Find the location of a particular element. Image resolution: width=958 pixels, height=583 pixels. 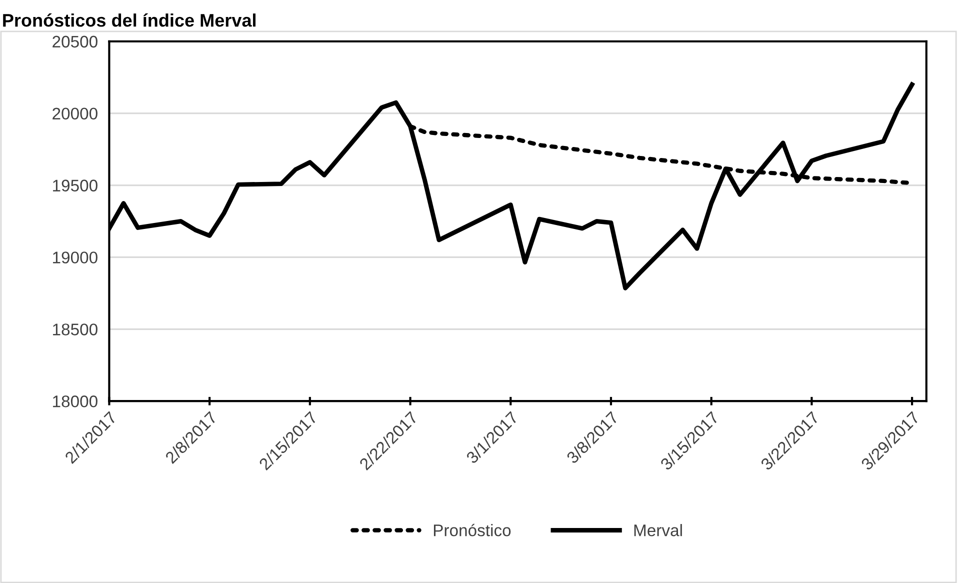

chart-title: Pronósticos del índice Merval is located at coordinates (129, 20).